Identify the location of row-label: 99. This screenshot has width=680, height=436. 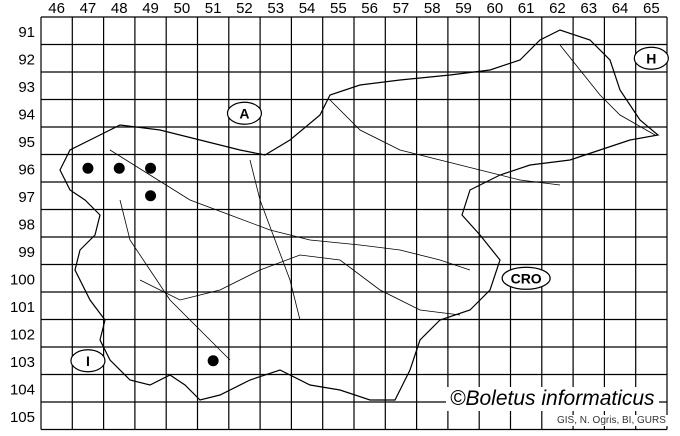
(26, 252).